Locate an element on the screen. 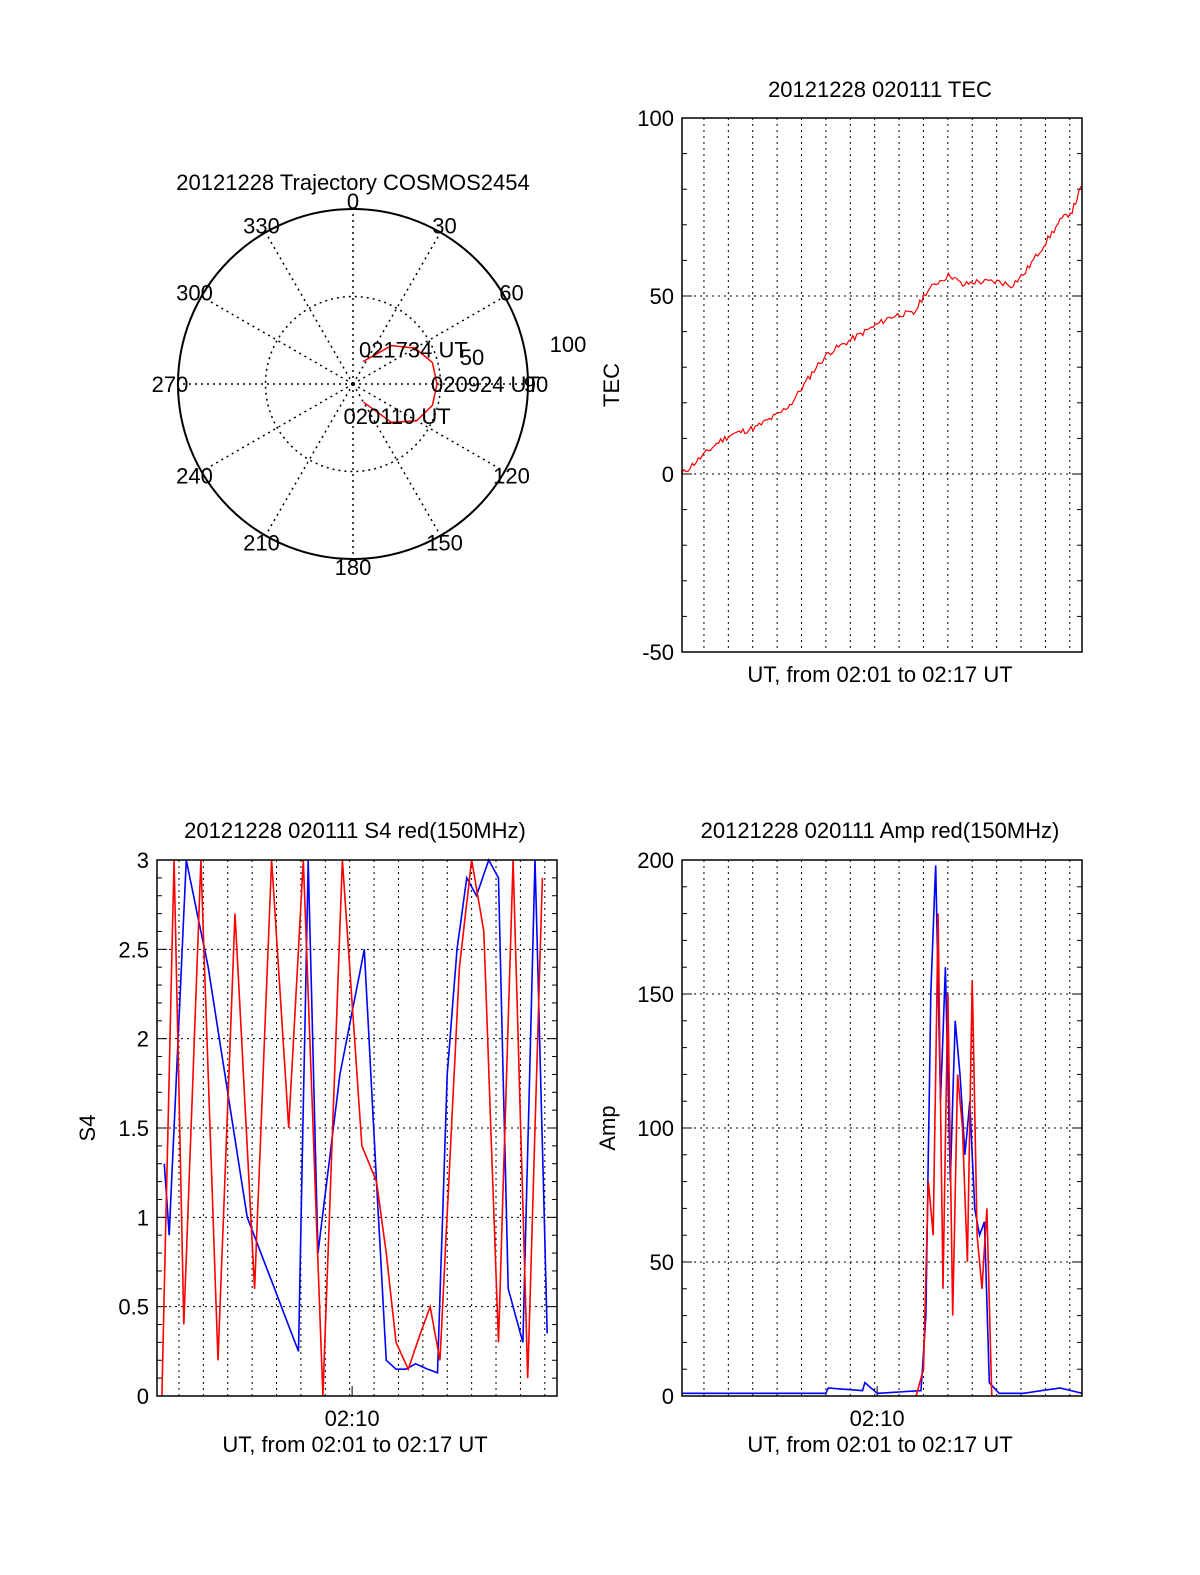 This screenshot has width=1200, height=1575. y-tick-label: 1 is located at coordinates (143, 1217).